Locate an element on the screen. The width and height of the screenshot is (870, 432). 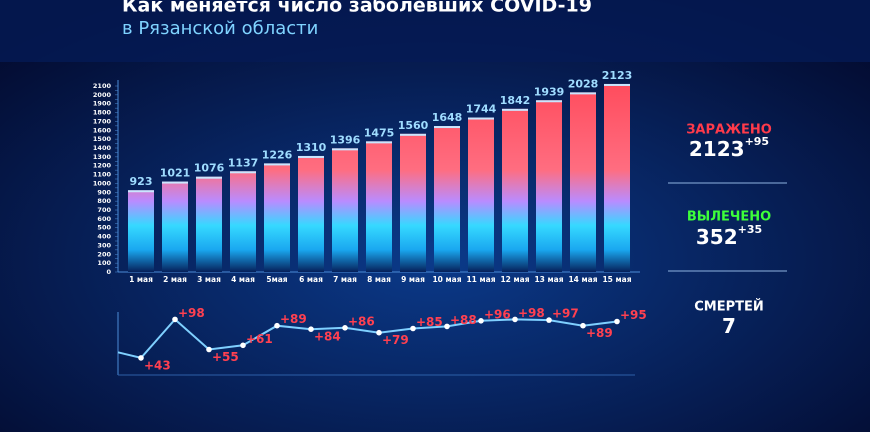
y-tick-label: 1700 is located at coordinates (102, 121).